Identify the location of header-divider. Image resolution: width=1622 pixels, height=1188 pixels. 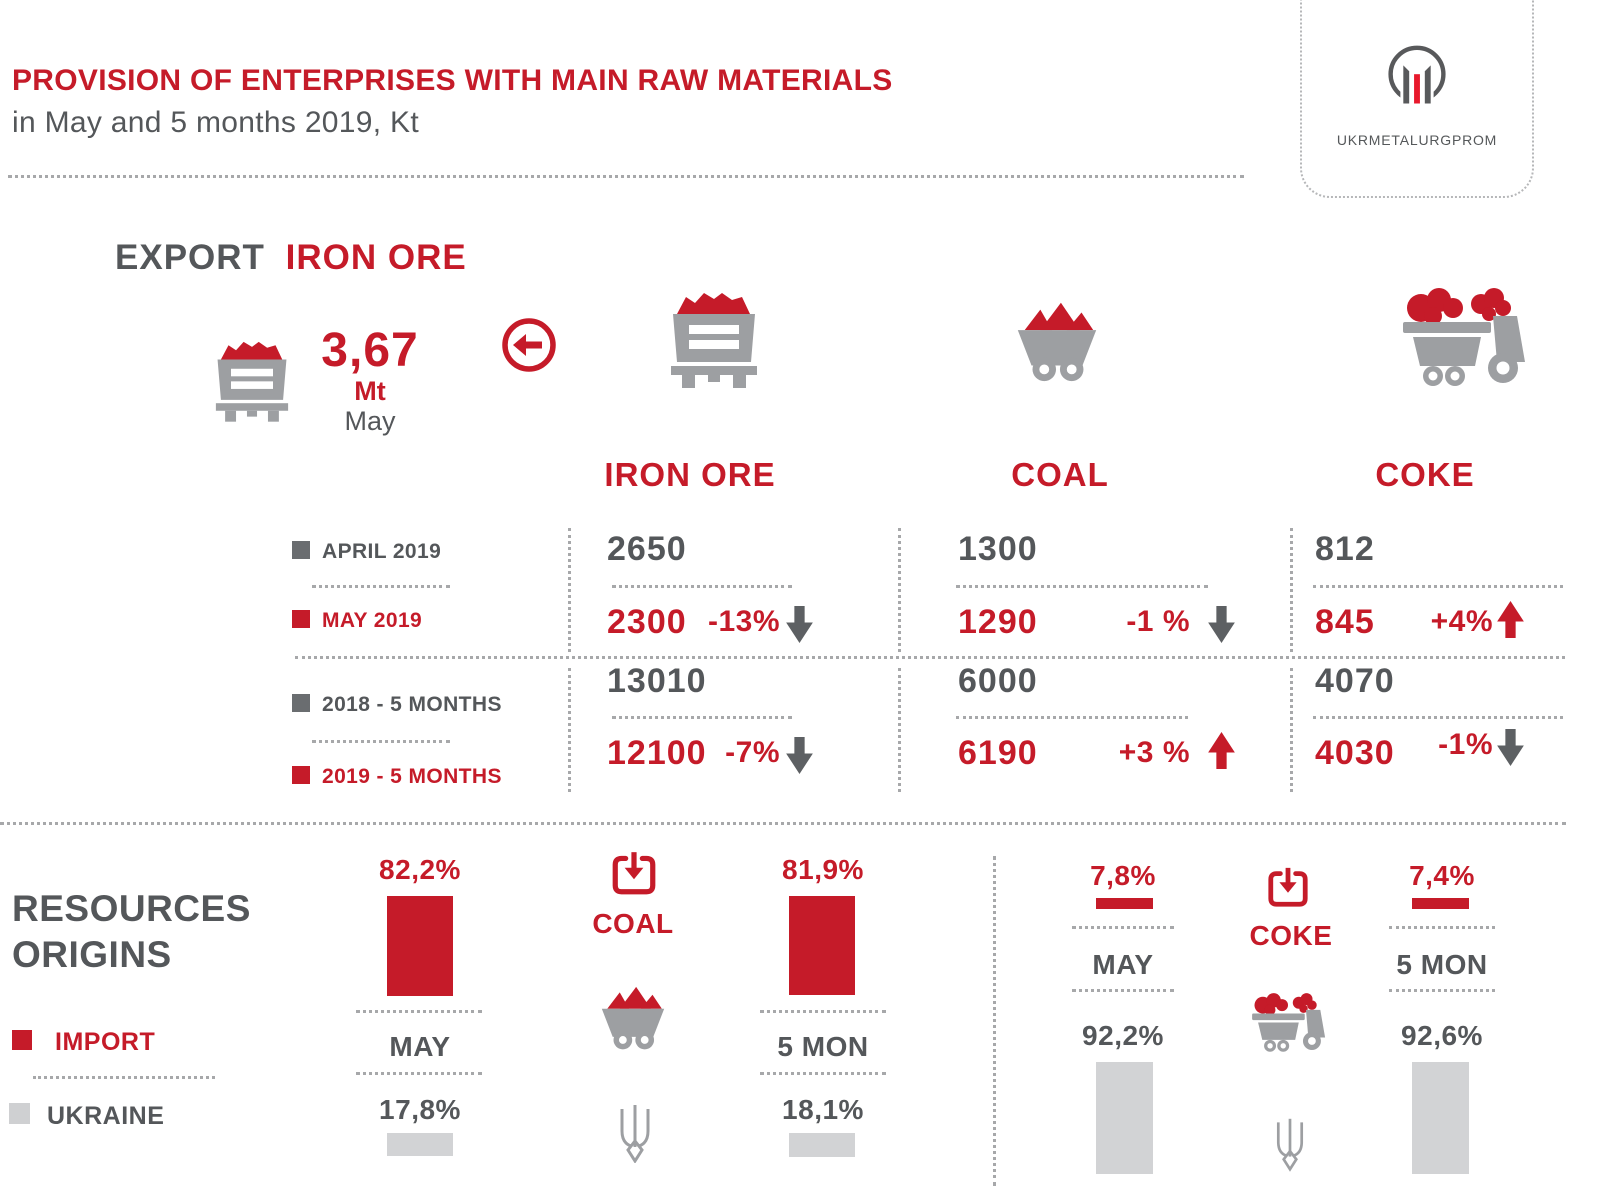
(626, 176).